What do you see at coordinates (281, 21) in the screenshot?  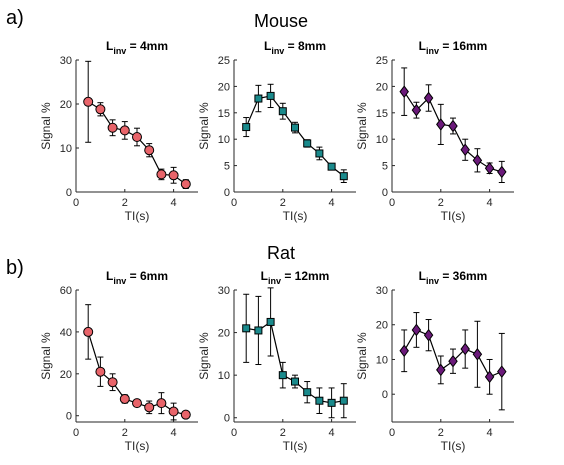 I see `section-title-mouse: Mouse` at bounding box center [281, 21].